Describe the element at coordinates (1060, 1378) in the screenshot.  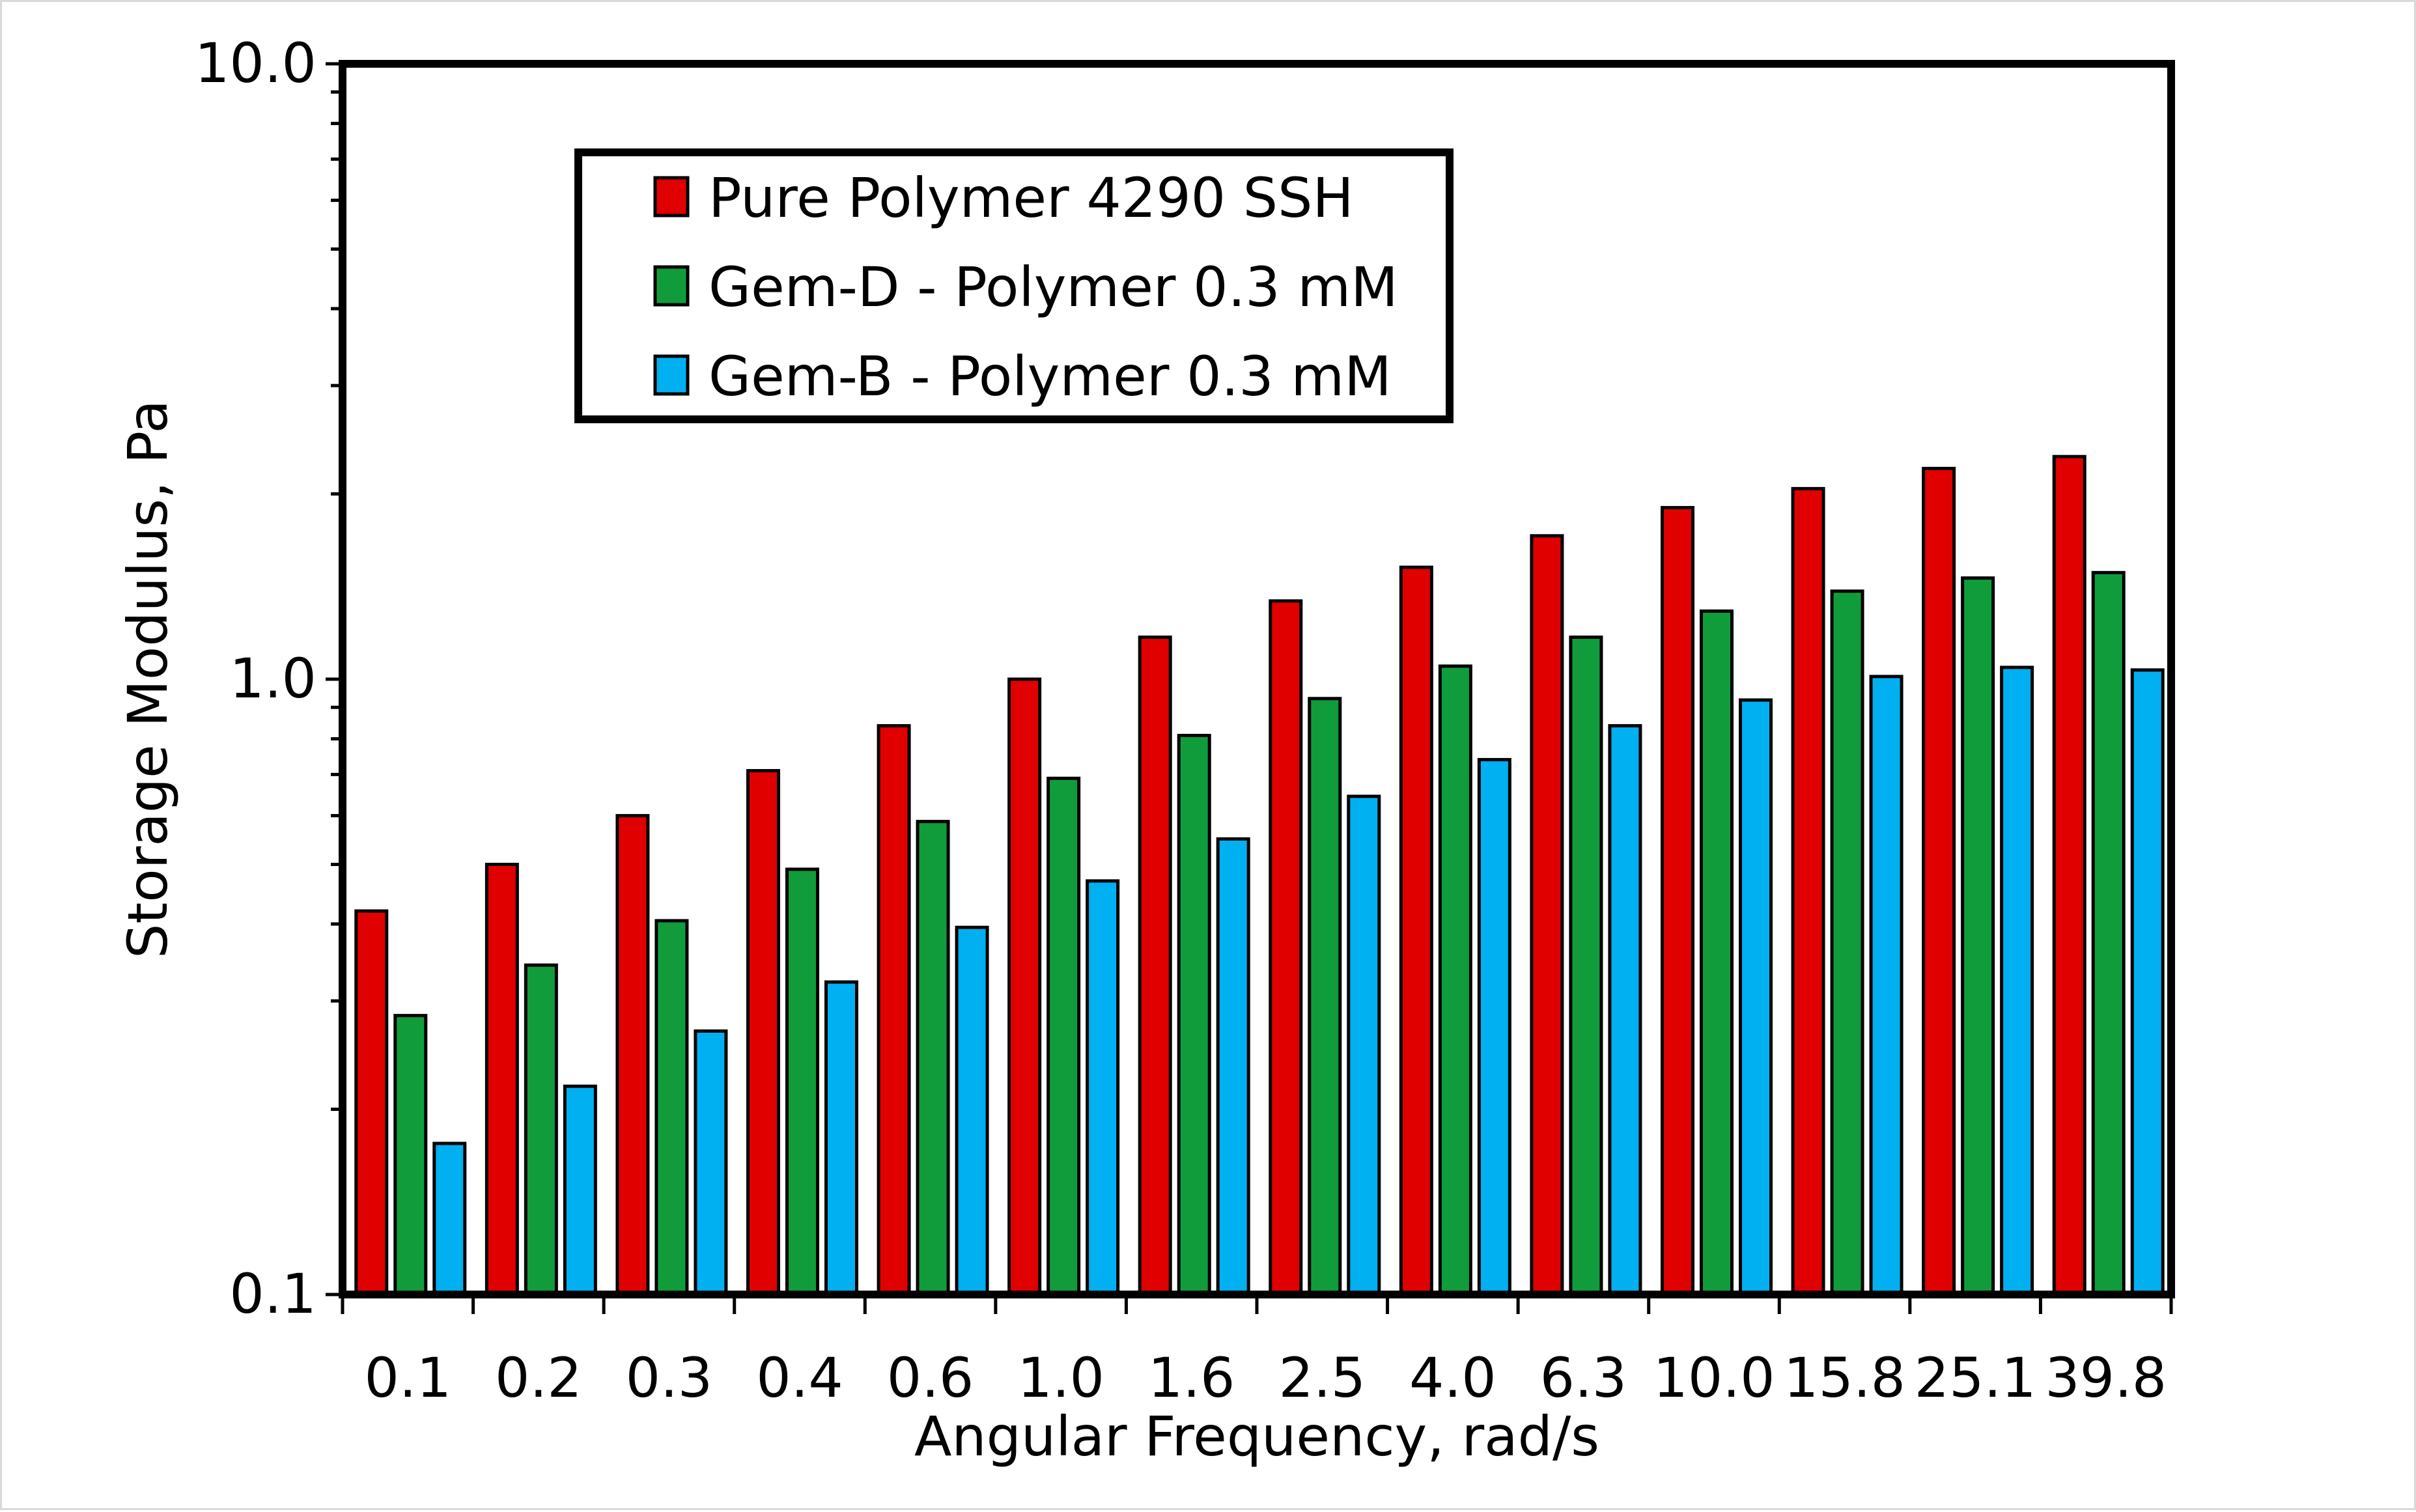
I see `x-tick-label: 1.0` at that location.